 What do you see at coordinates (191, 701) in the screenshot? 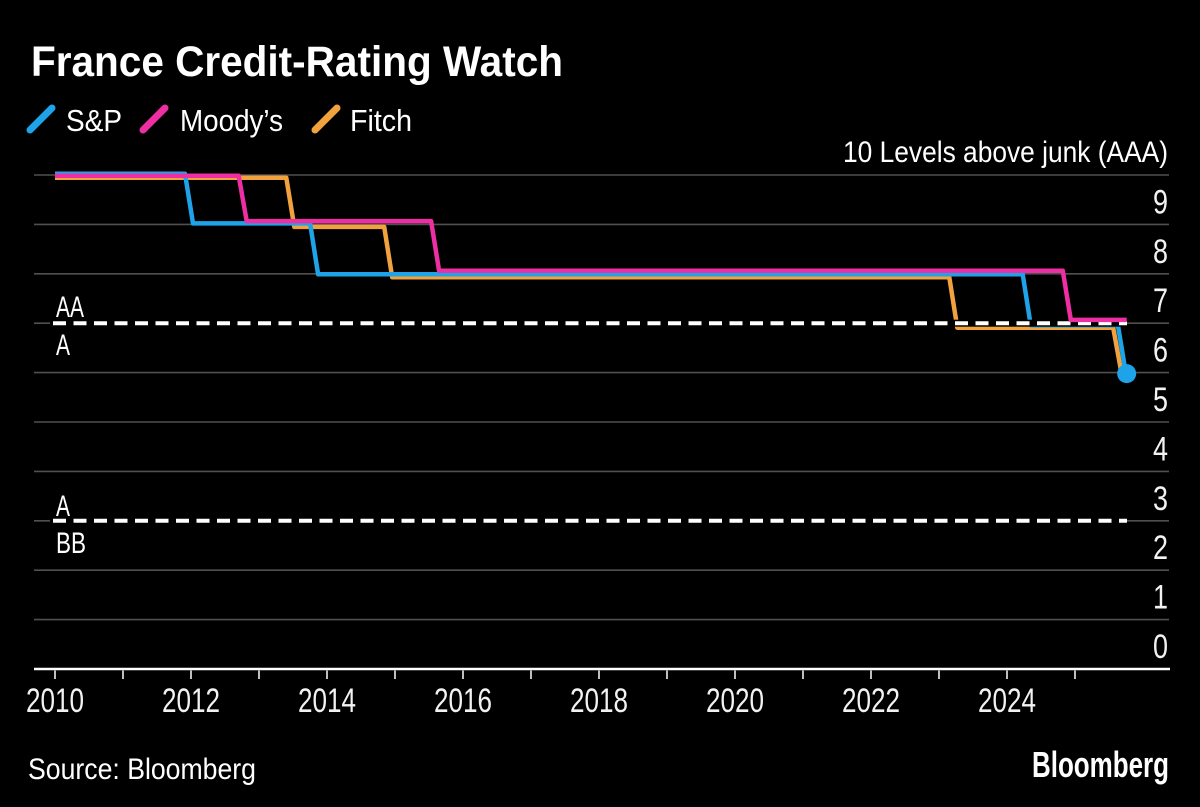
I see `x-tick-2012: 2012` at bounding box center [191, 701].